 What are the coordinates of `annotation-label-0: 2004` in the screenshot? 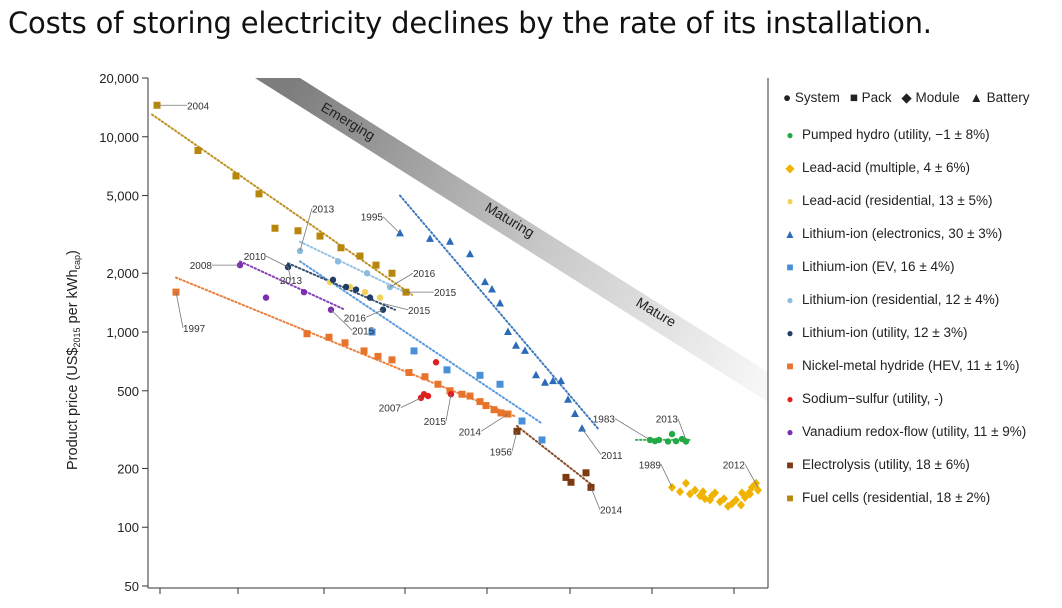 It's located at (198, 106).